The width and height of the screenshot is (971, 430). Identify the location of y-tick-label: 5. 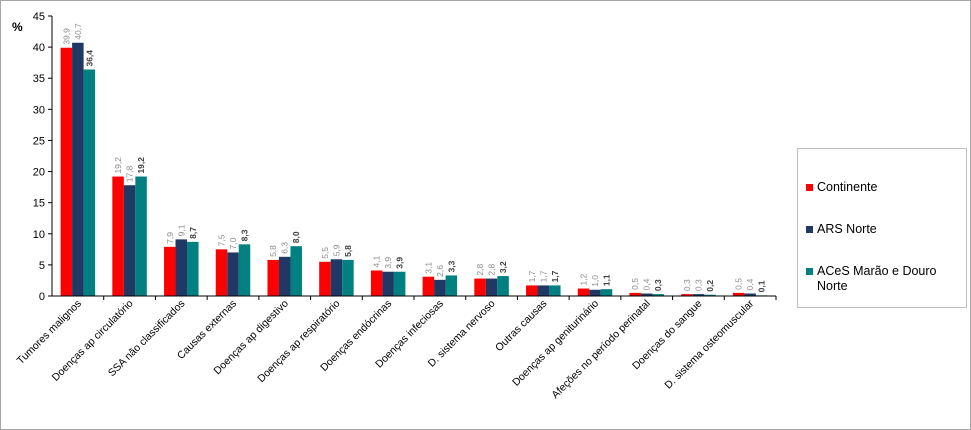
(42, 266).